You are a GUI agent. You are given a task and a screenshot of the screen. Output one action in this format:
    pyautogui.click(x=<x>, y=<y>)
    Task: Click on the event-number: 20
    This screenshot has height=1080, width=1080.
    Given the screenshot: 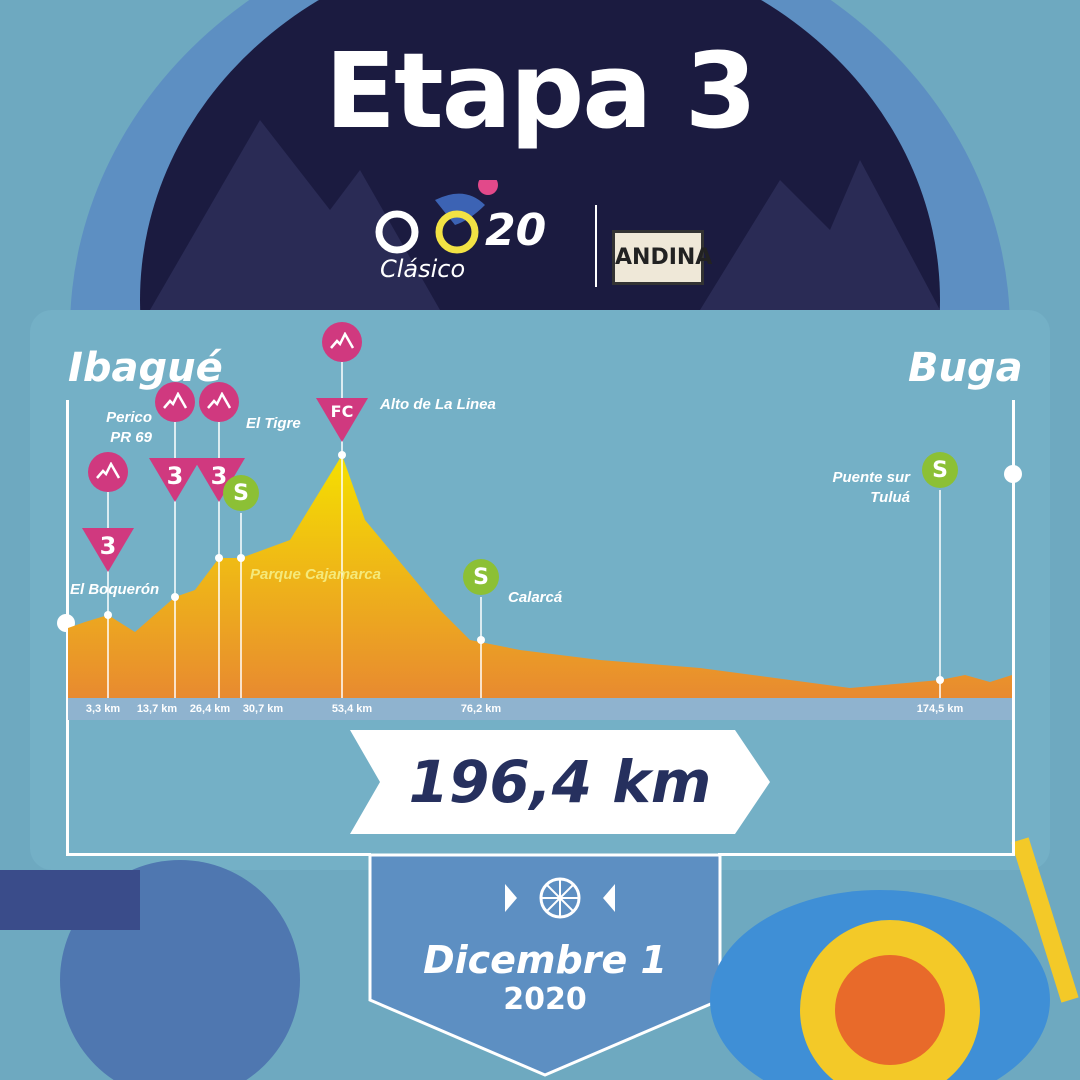 What is the action you would take?
    pyautogui.click(x=516, y=230)
    